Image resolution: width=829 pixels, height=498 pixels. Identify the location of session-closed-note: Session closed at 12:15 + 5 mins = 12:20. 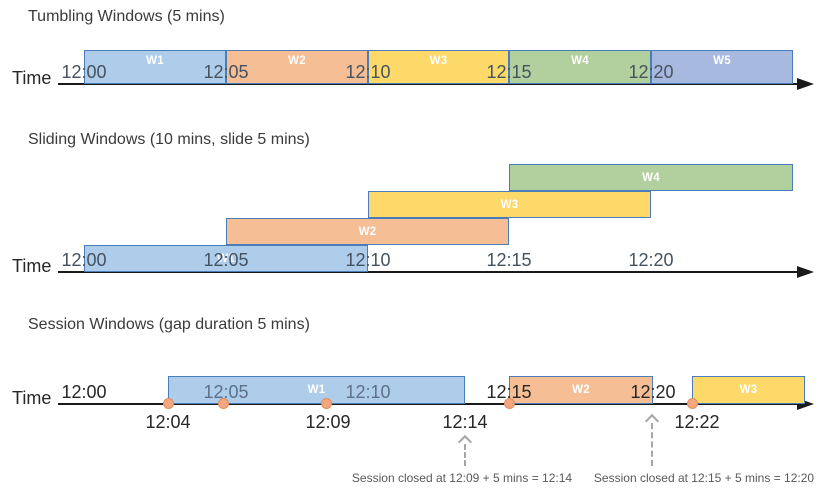
(704, 478).